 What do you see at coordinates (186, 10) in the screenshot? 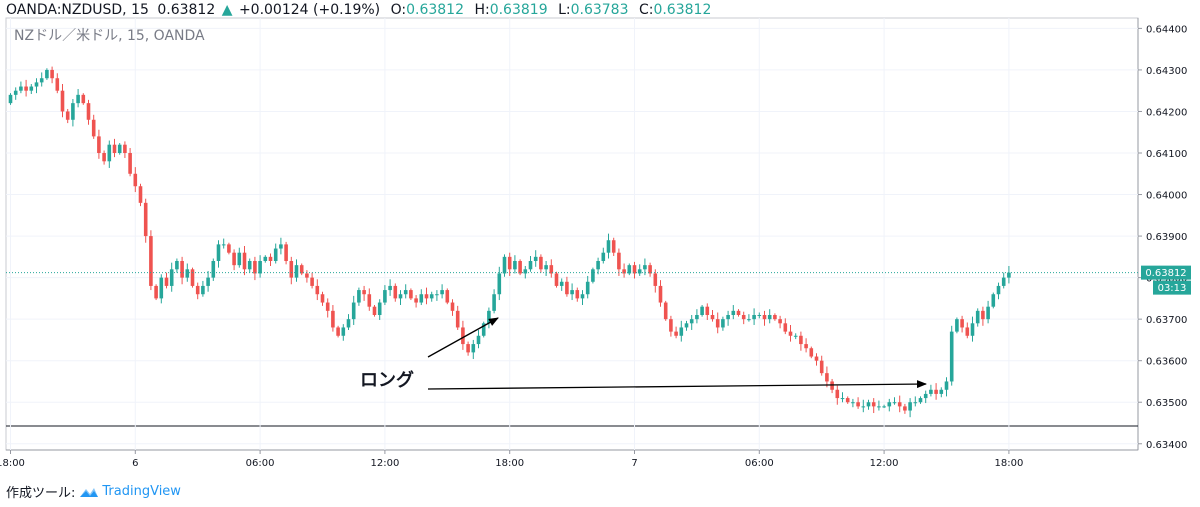
I see `last-price-text: 0.63812` at bounding box center [186, 10].